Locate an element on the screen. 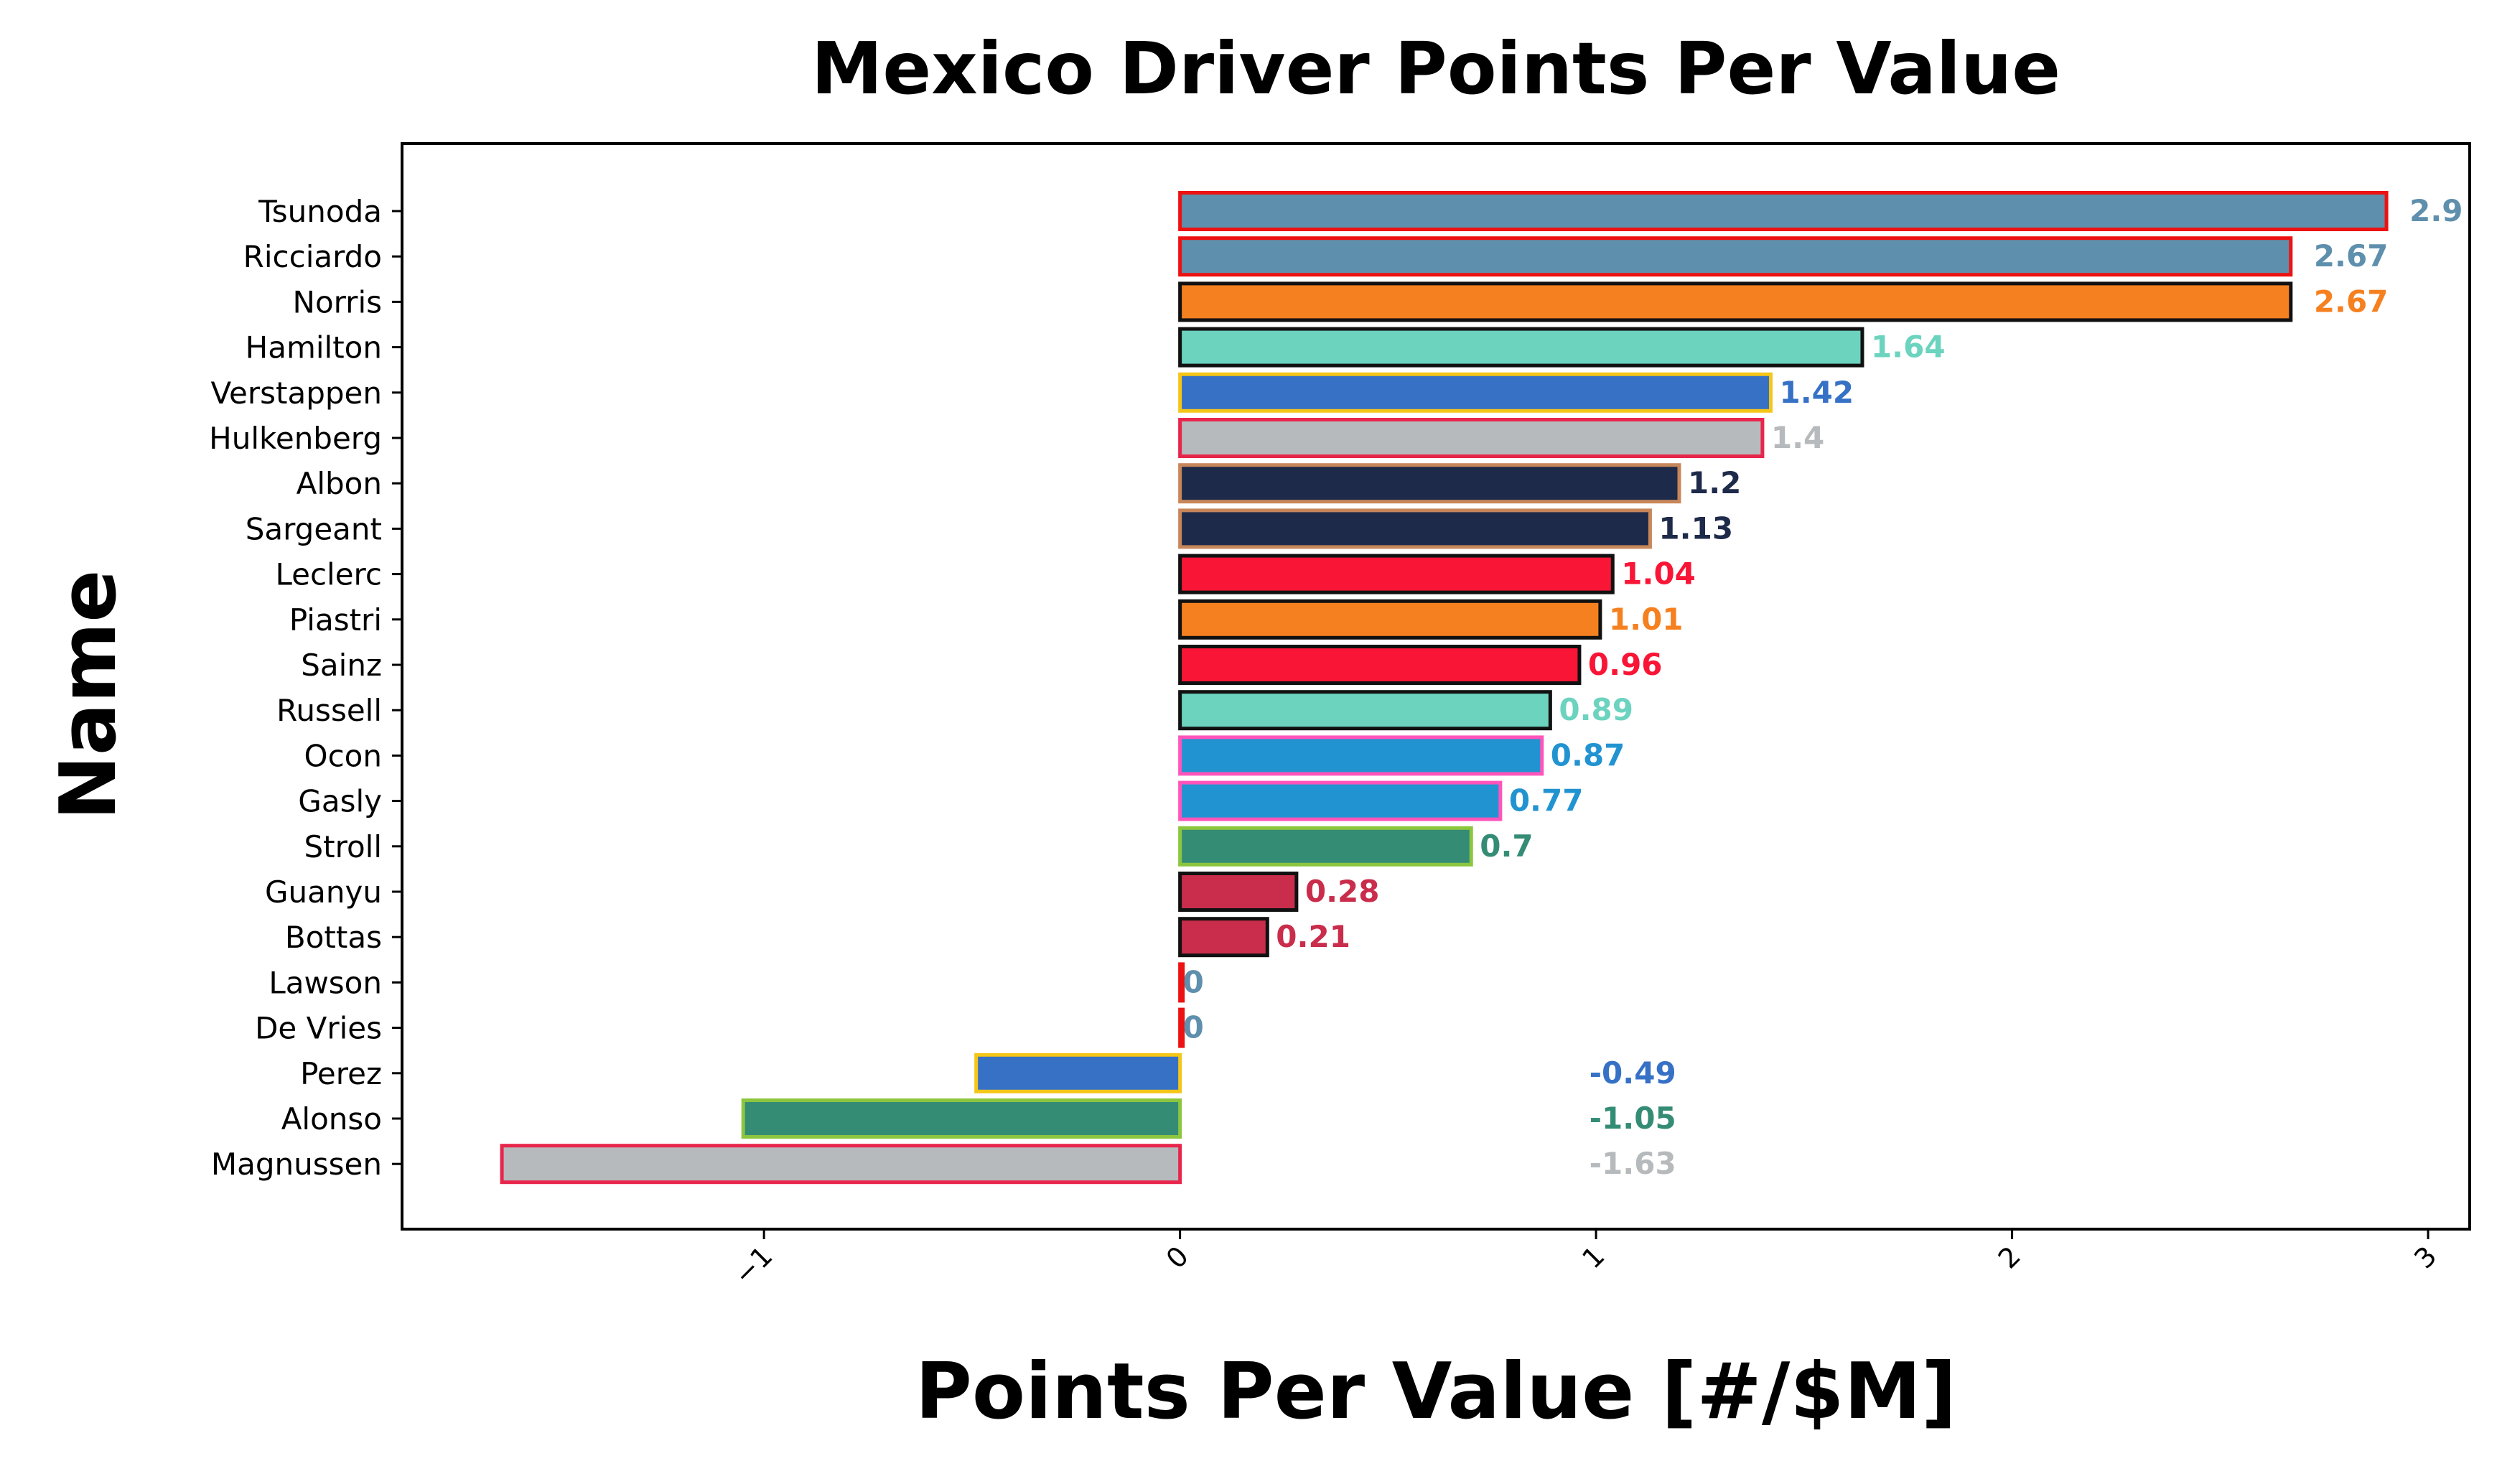 The height and width of the screenshot is (1484, 2502). y-tick-label: Sainz is located at coordinates (341, 665).